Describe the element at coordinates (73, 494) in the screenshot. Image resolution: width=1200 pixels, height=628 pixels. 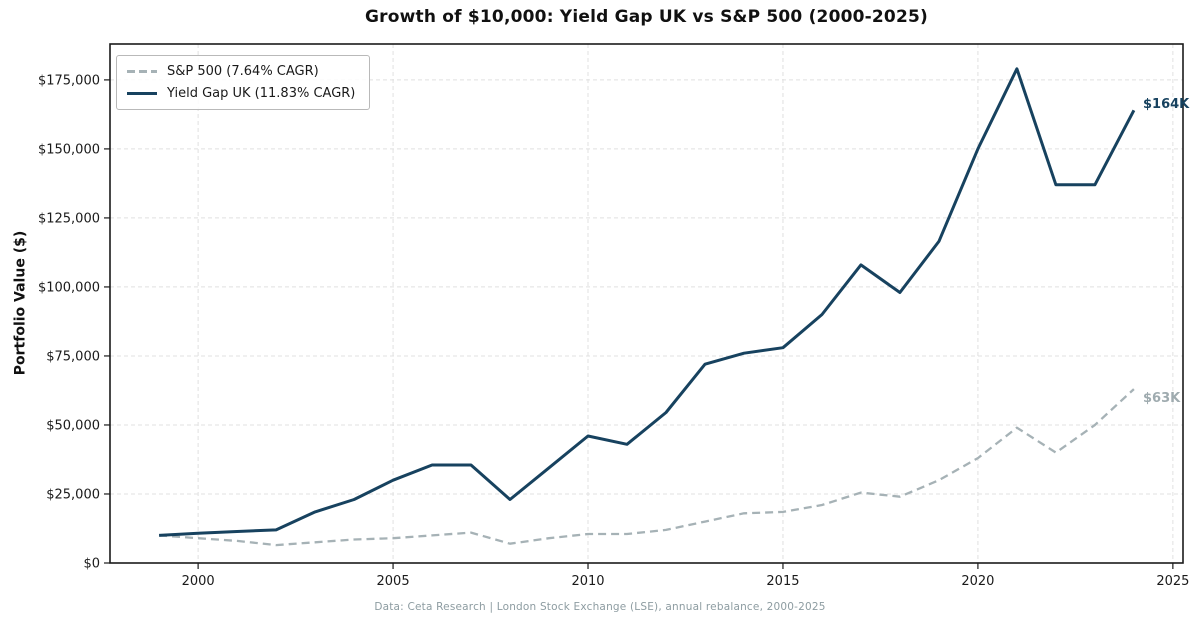
I see `y-tick-label: $25,000` at that location.